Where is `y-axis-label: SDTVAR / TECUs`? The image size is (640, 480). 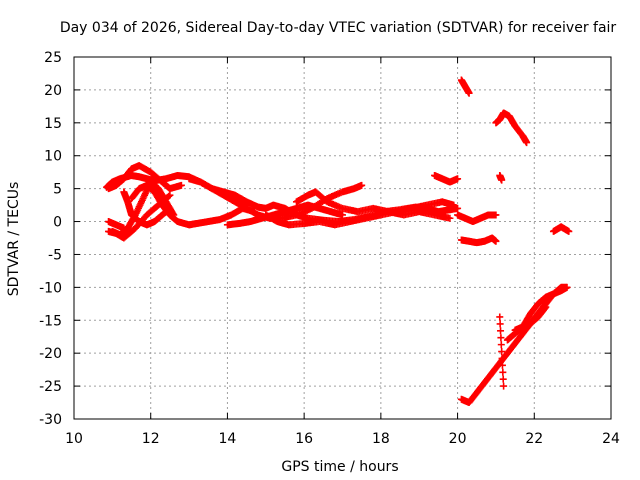 y-axis-label: SDTVAR / TECUs is located at coordinates (14, 239).